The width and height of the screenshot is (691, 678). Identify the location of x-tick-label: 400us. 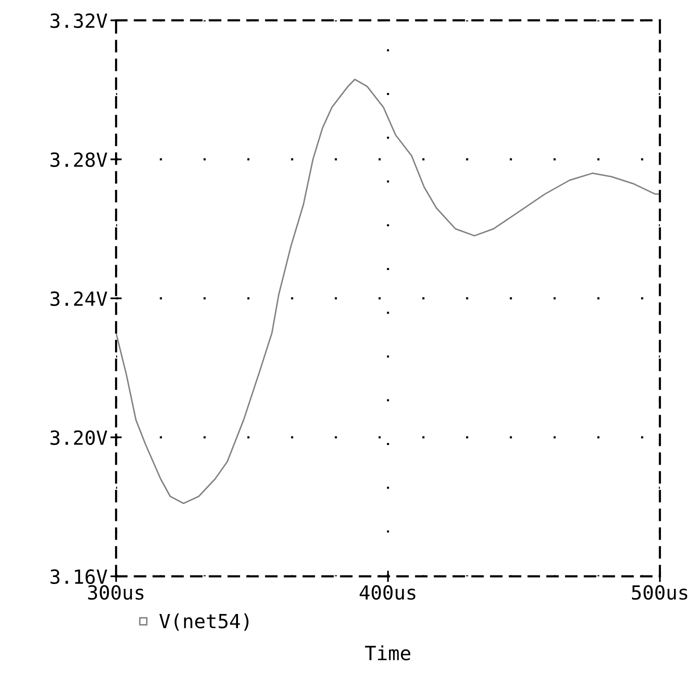
(388, 592).